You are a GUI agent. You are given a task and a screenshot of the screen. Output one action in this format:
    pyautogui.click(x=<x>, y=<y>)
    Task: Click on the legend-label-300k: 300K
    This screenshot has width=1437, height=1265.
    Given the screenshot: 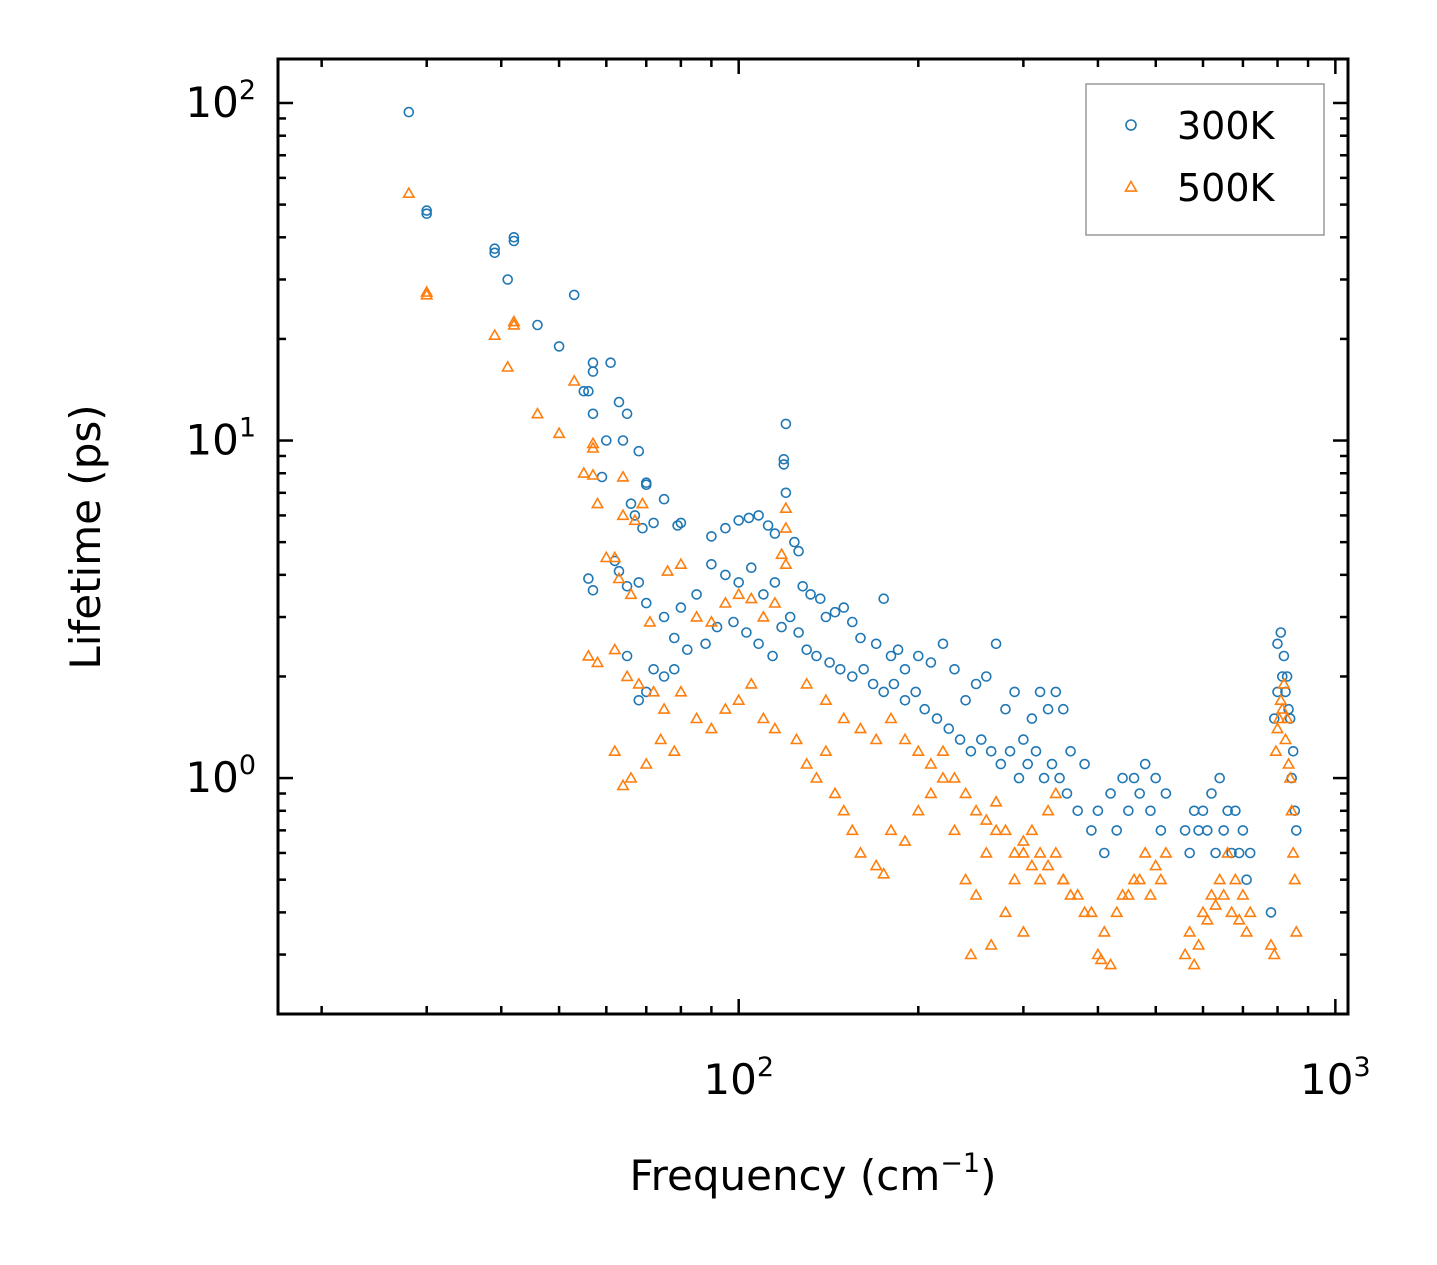 What is the action you would take?
    pyautogui.click(x=1226, y=126)
    